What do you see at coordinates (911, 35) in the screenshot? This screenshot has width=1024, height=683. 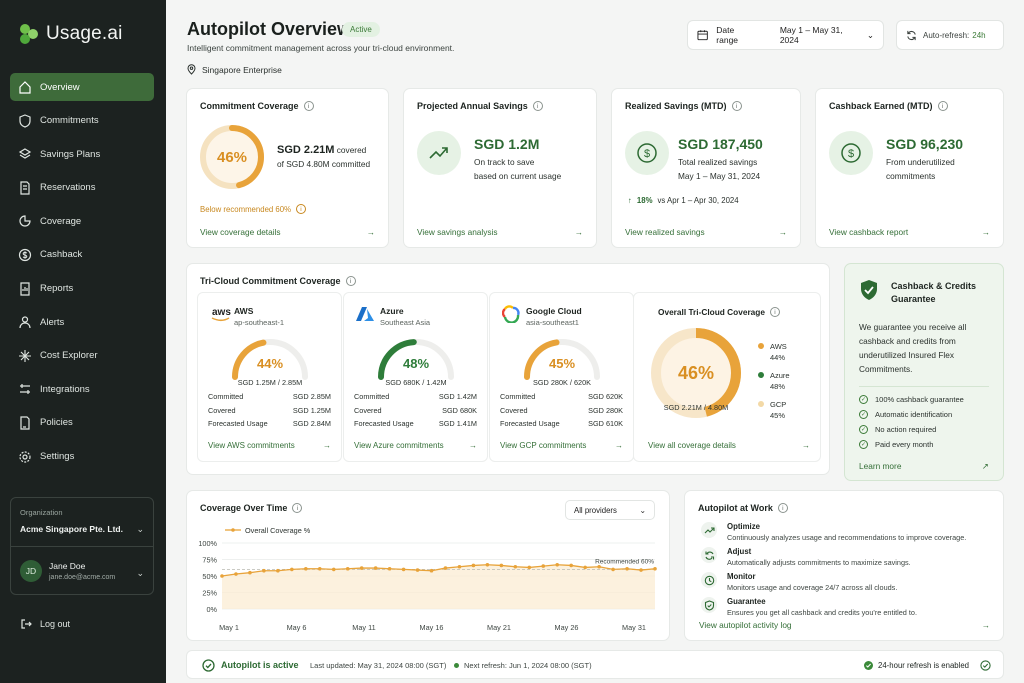 I see `refresh-icon` at bounding box center [911, 35].